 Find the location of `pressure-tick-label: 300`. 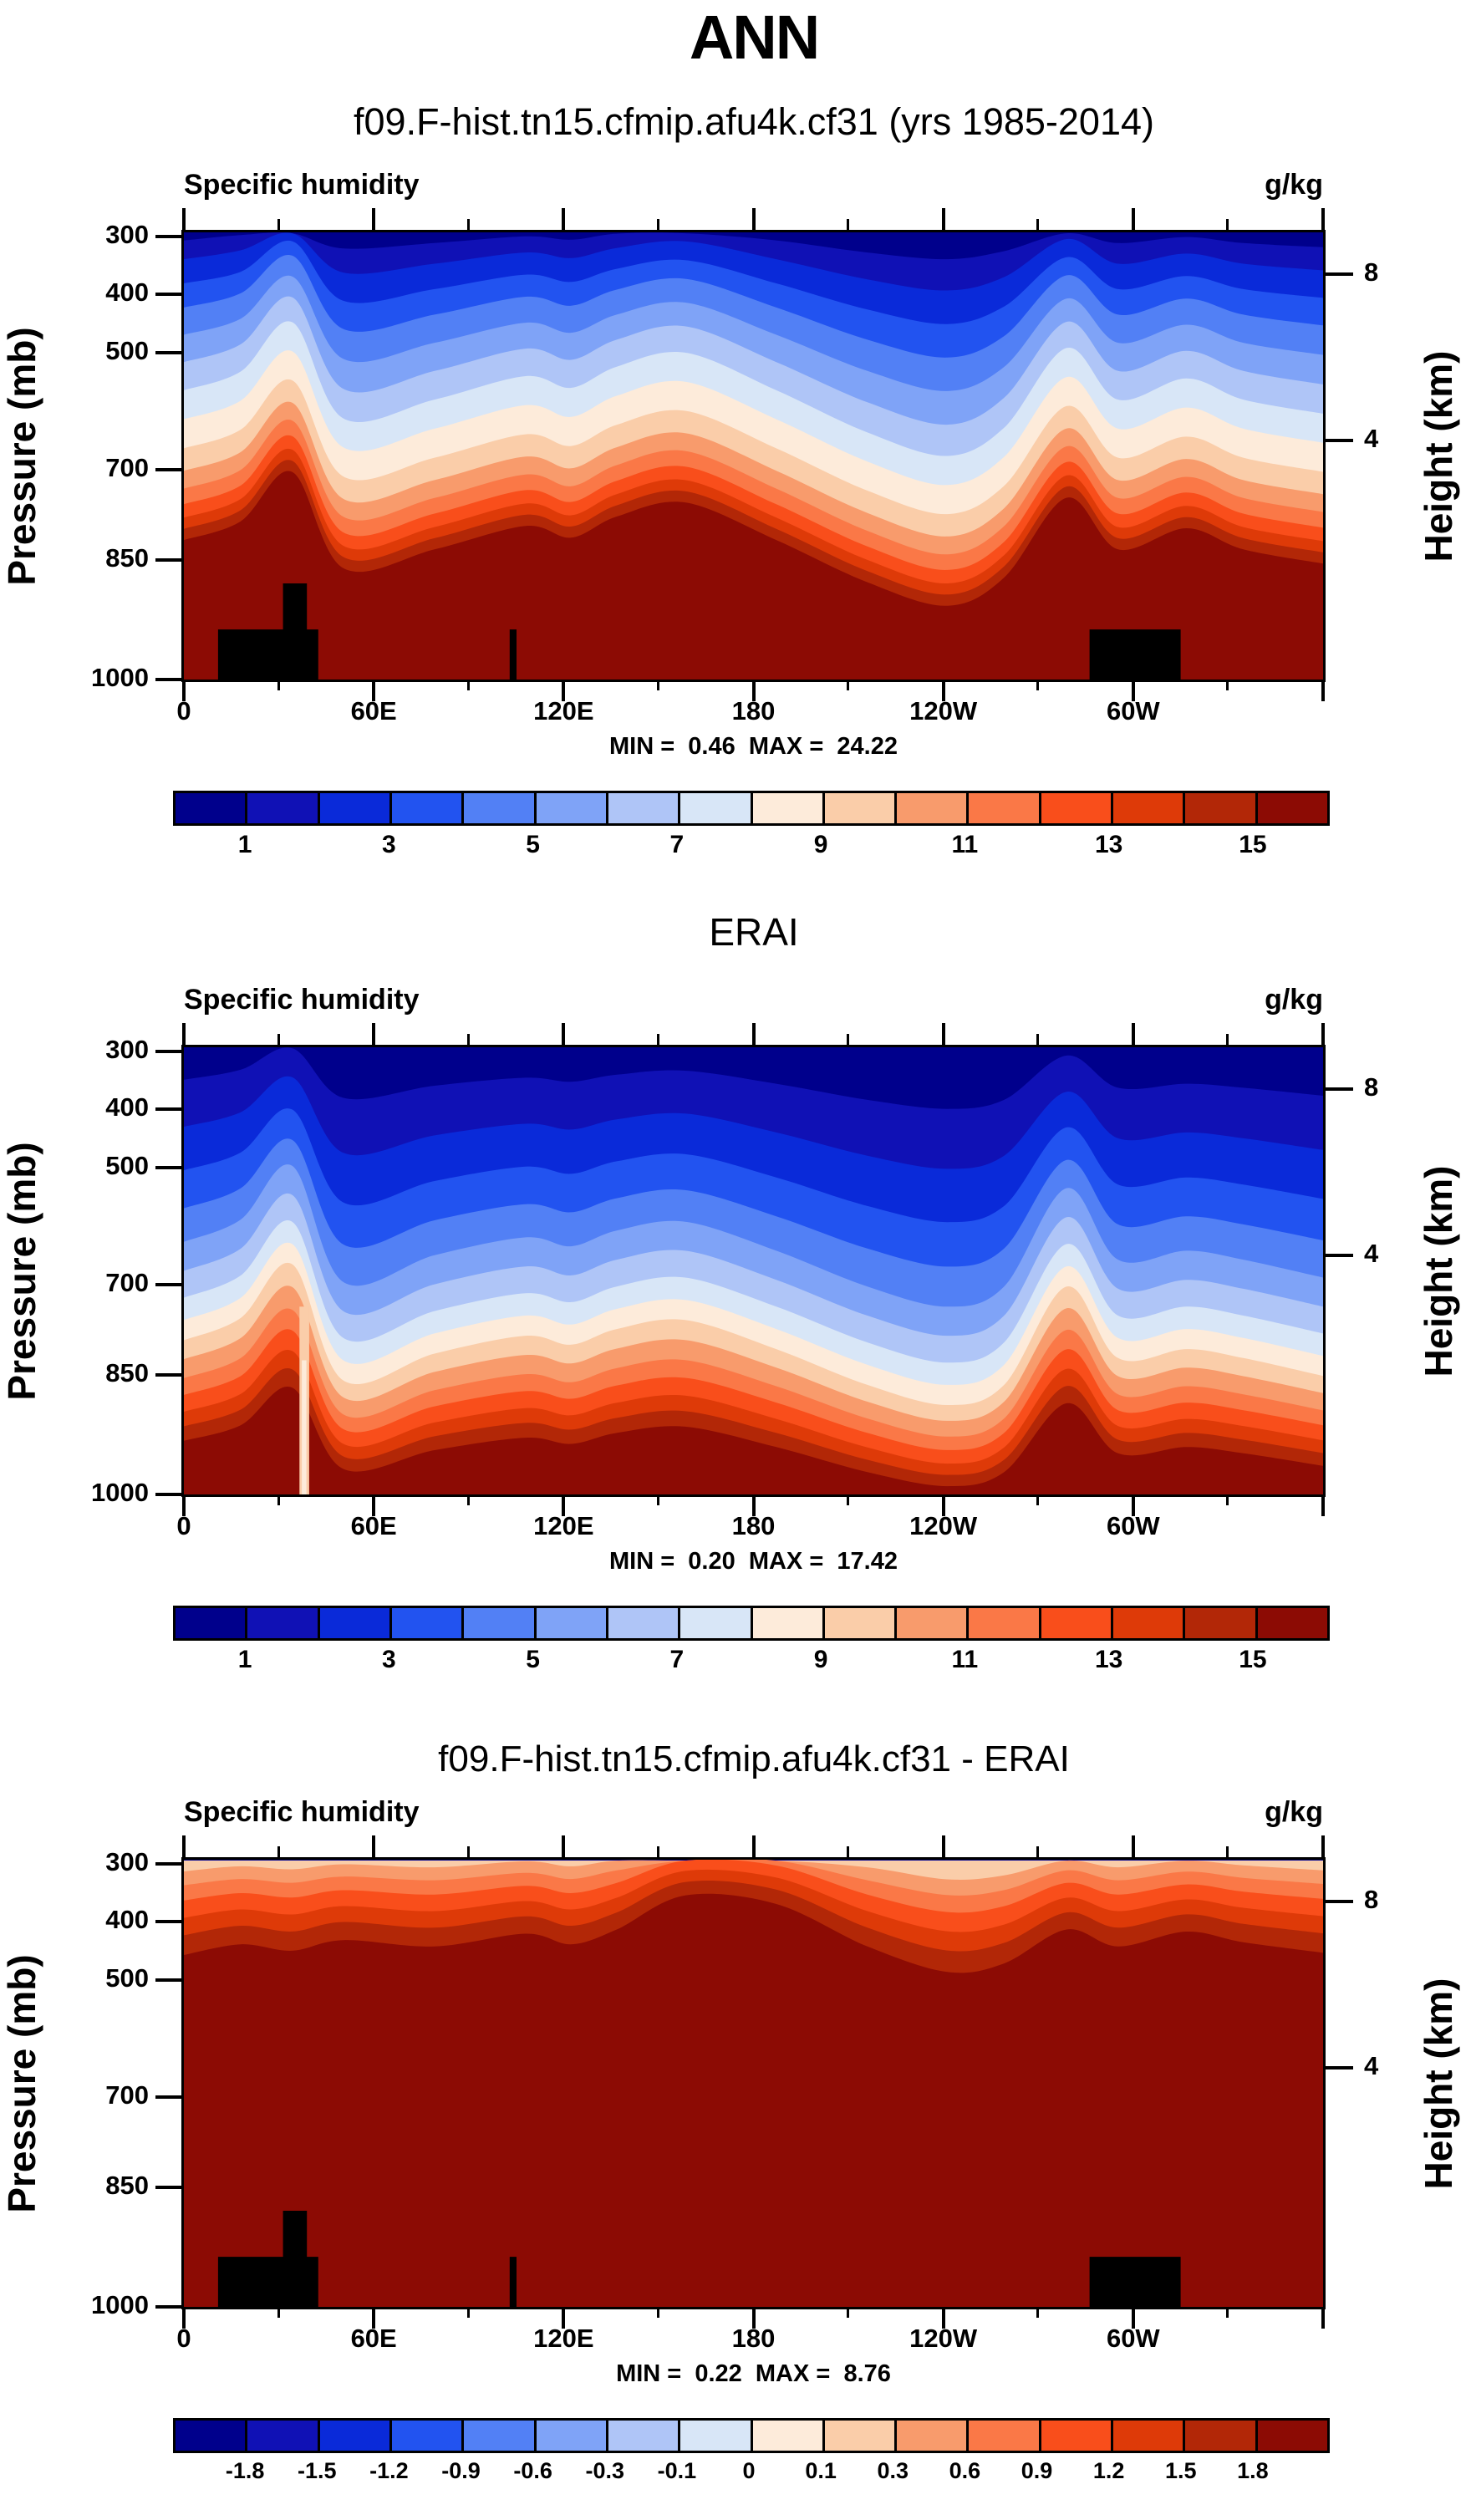

pressure-tick-label: 300 is located at coordinates (127, 1862).